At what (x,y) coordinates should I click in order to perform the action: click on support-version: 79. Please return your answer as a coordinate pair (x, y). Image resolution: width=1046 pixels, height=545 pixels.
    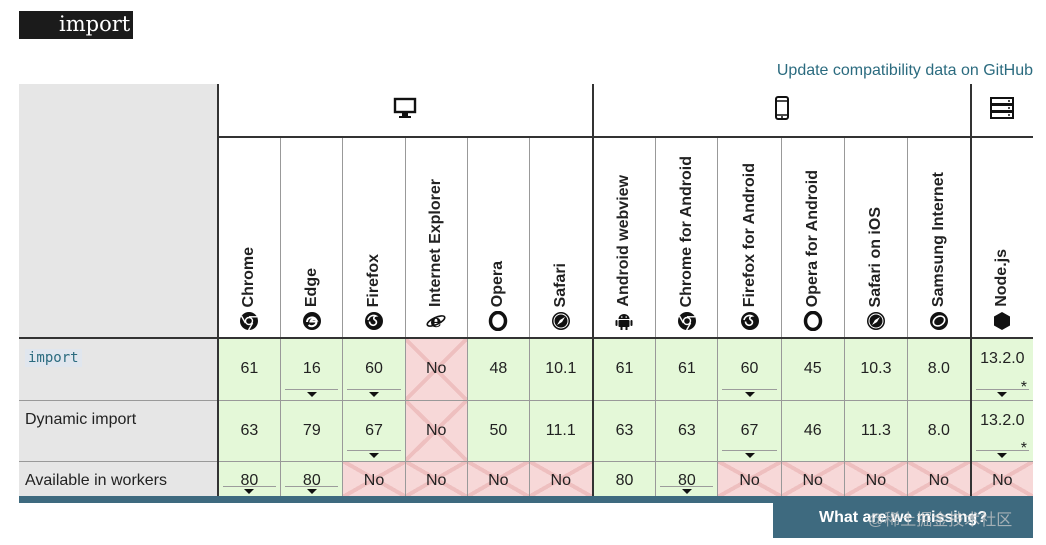
    Looking at the image, I should click on (311, 430).